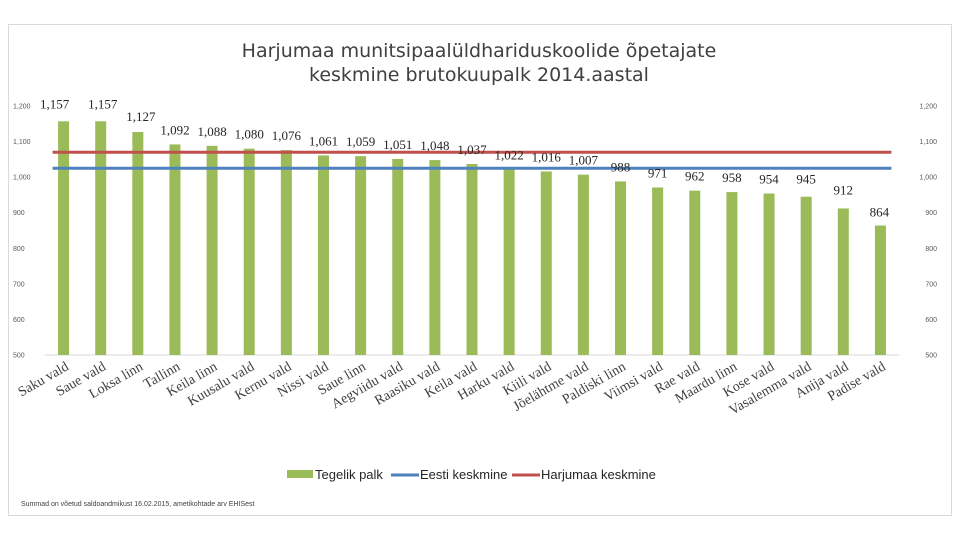  What do you see at coordinates (931, 320) in the screenshot?
I see `y-tick-label-right: 600` at bounding box center [931, 320].